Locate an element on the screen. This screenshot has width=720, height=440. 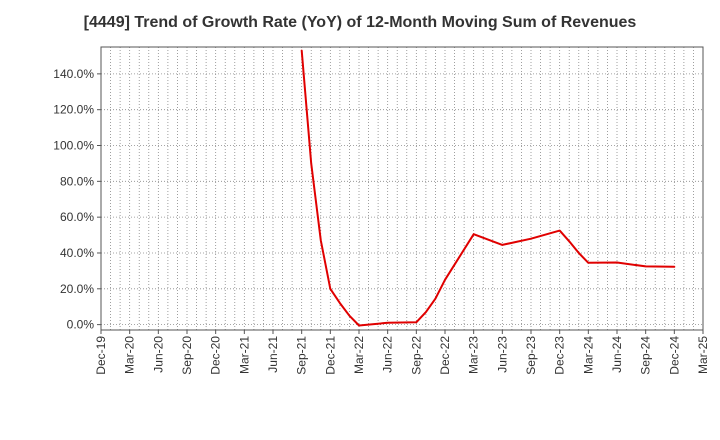
x-tick-label: Sep-21 is located at coordinates (302, 355).